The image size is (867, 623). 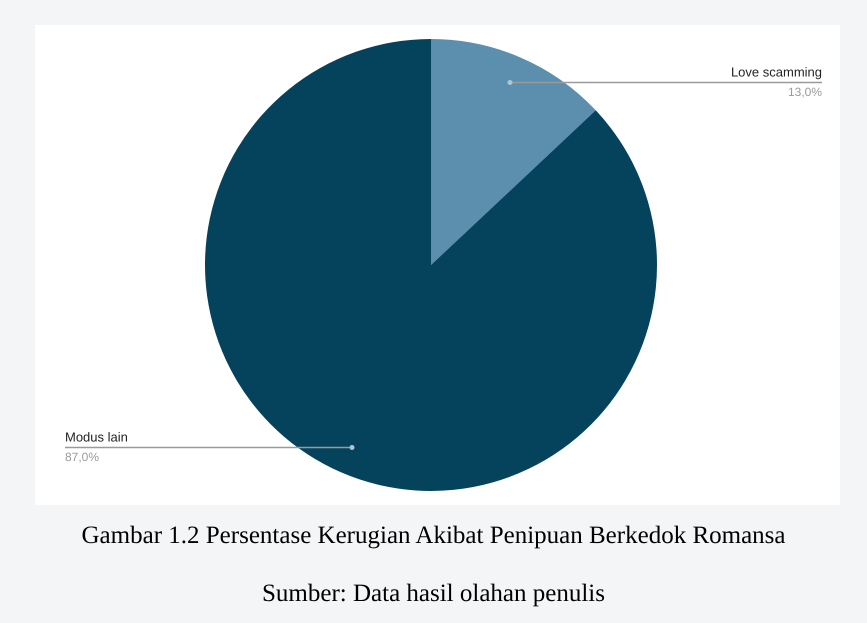 I want to click on slice-label: Modus lain, so click(x=96, y=437).